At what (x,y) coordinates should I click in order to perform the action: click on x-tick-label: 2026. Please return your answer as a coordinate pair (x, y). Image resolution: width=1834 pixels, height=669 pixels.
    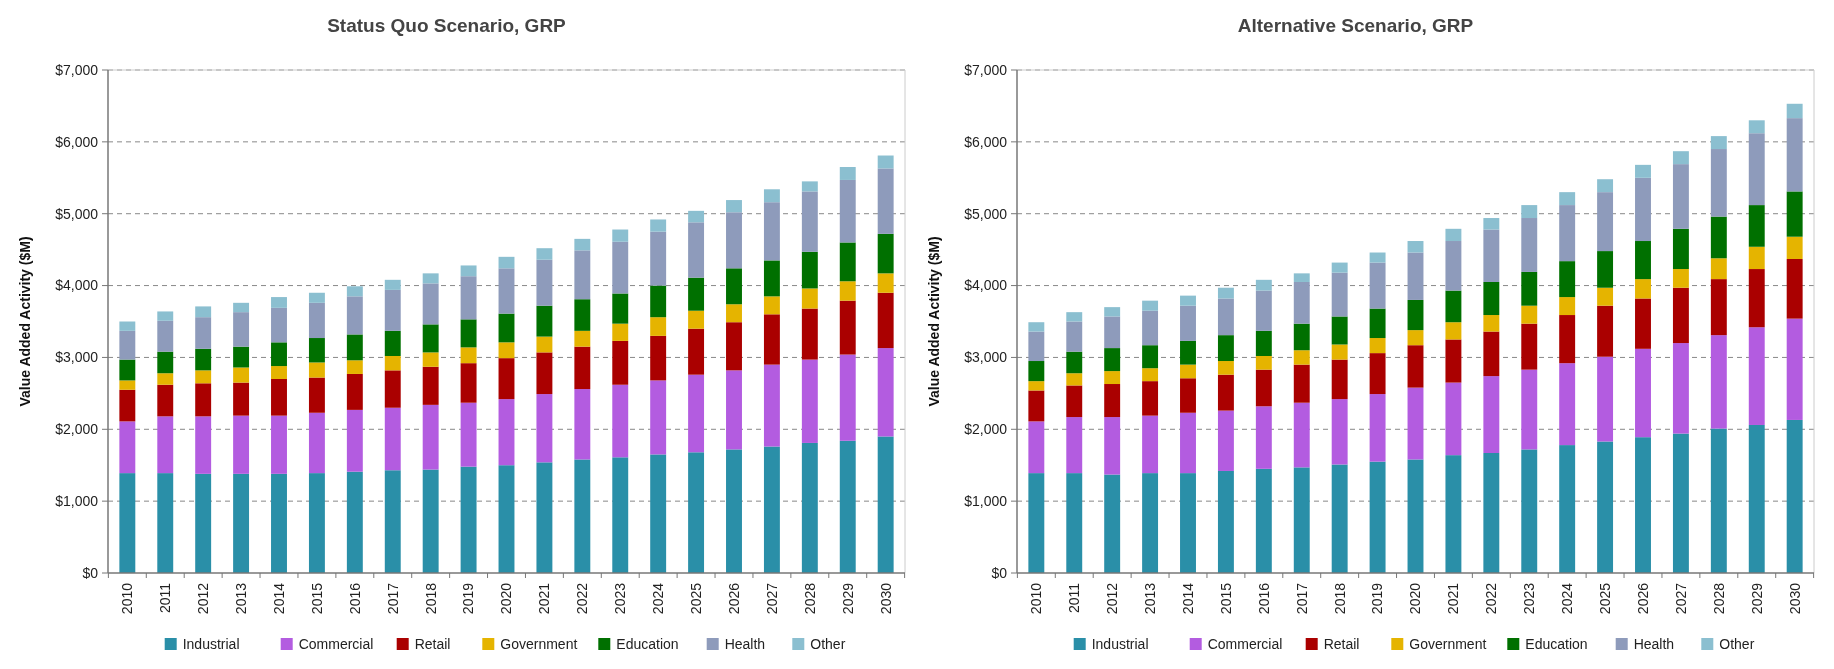
    Looking at the image, I should click on (1642, 598).